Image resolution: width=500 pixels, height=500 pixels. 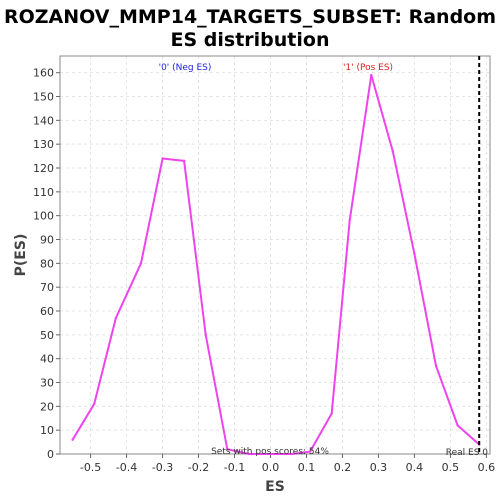 I want to click on y-tick-label: 10, so click(x=47, y=430).